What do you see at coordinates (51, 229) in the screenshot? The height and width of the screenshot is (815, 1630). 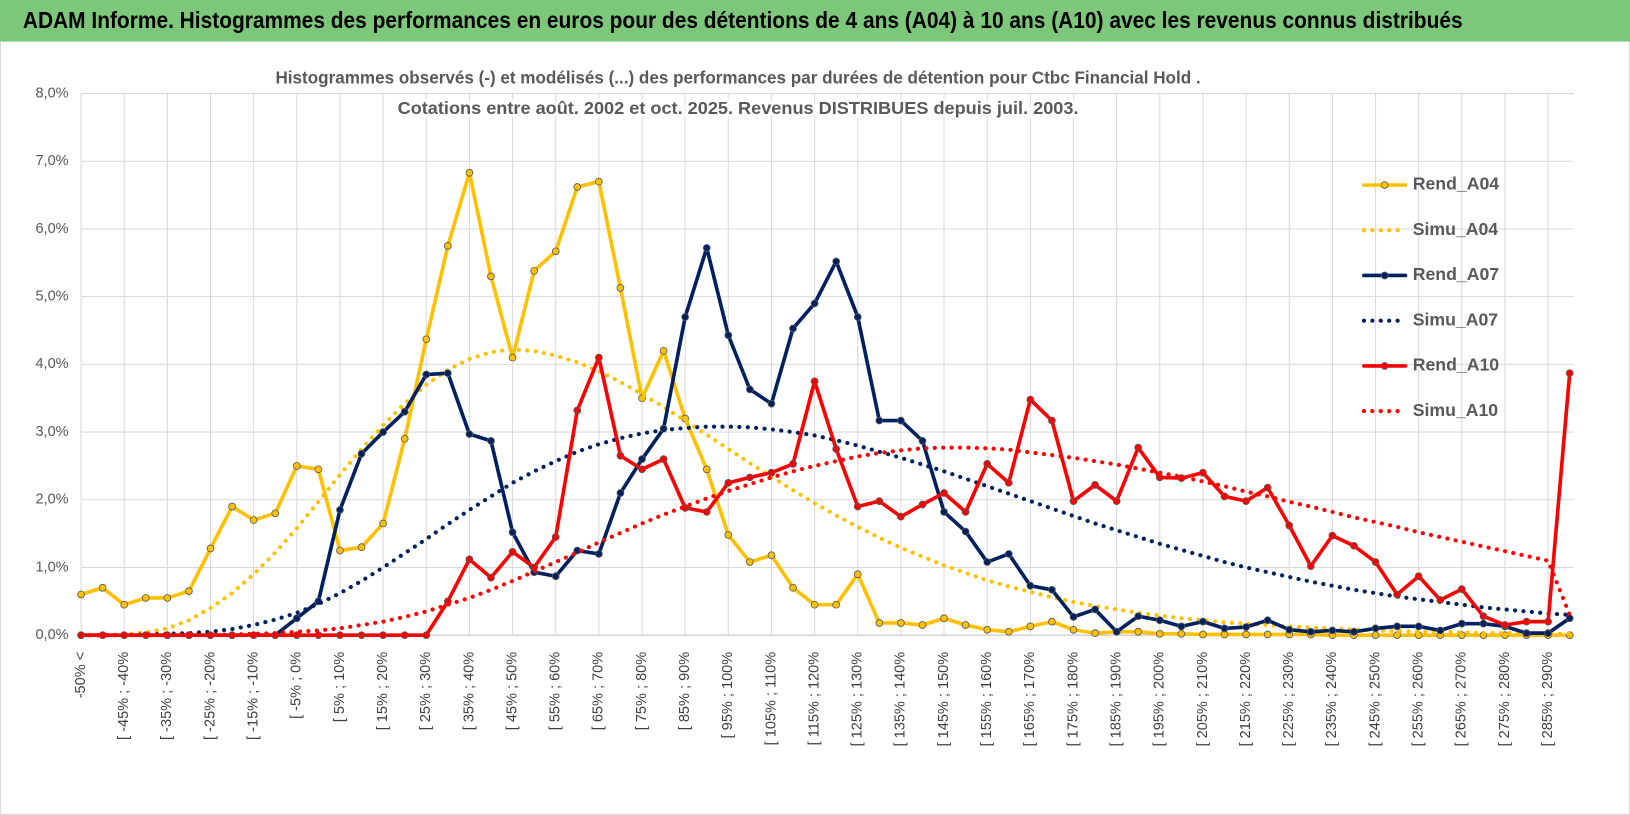 I see `y-tick-label: 6,0%` at bounding box center [51, 229].